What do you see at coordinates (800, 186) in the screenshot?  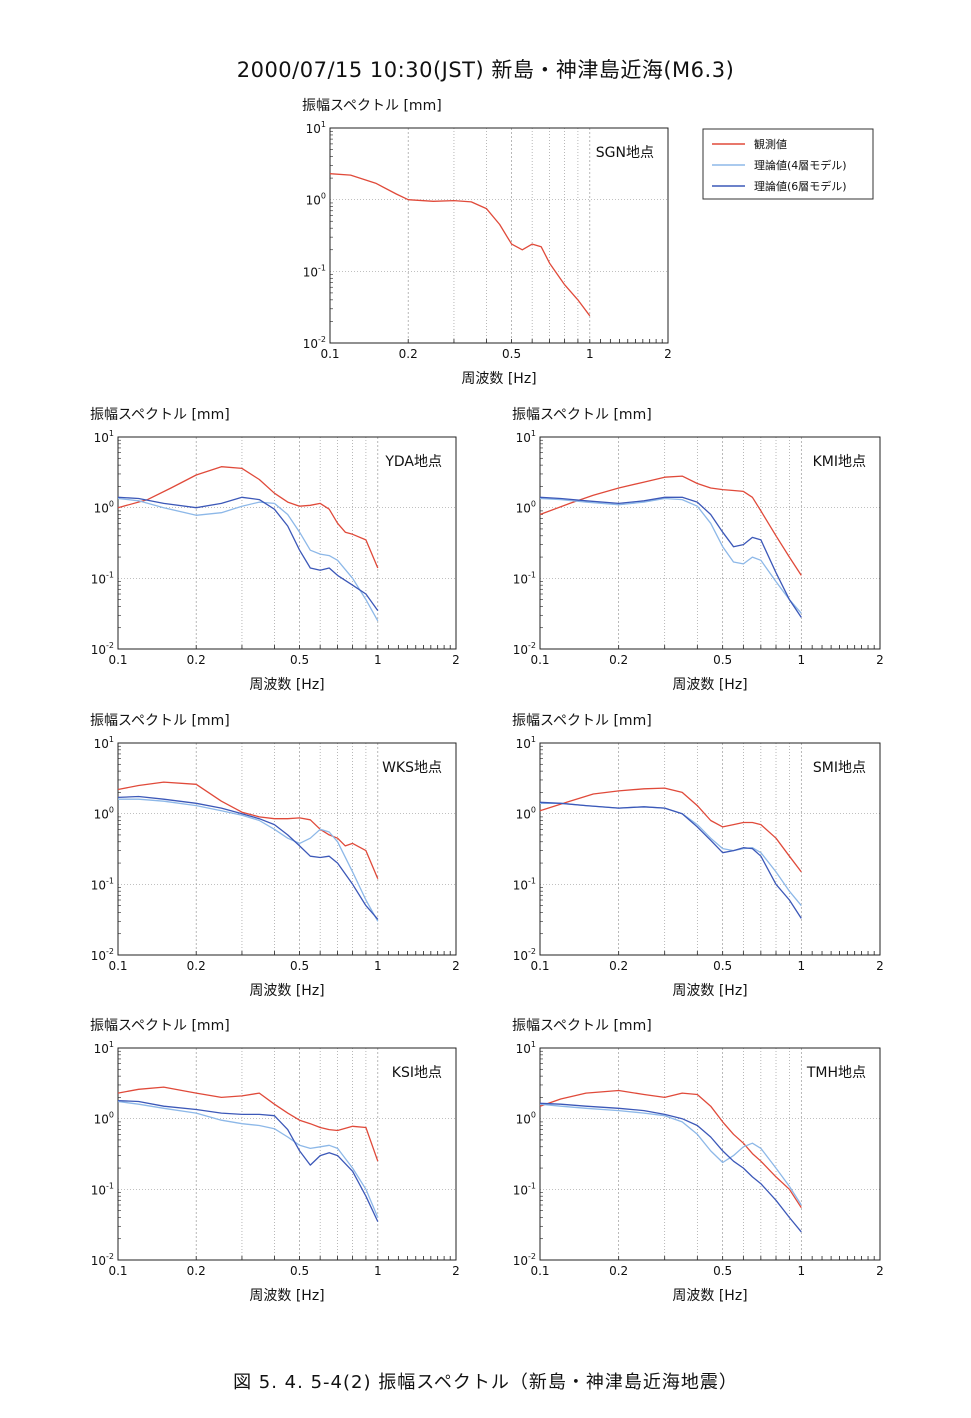 I see `legend-label: 理論値(6層モデル)` at bounding box center [800, 186].